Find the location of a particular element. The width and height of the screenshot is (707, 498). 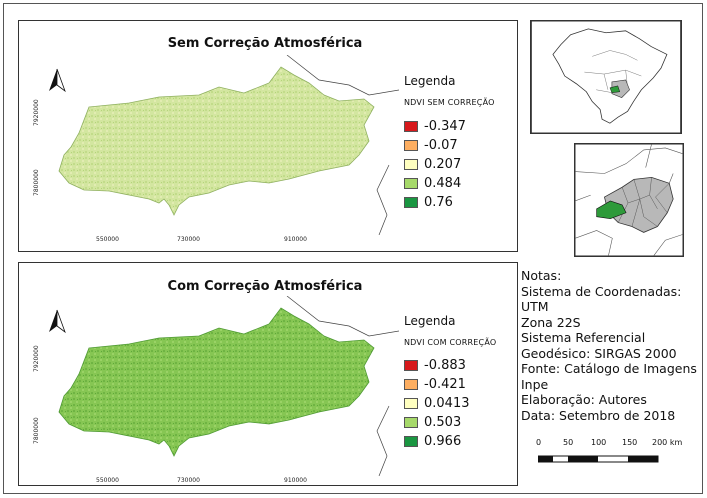

inset-map-brazil is located at coordinates (606, 77).